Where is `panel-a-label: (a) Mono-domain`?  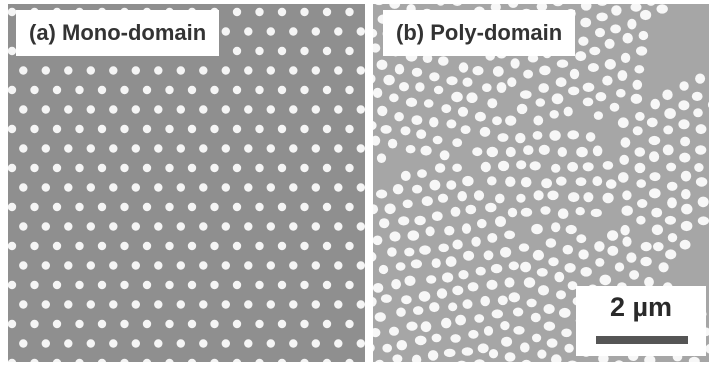 panel-a-label: (a) Mono-domain is located at coordinates (118, 33).